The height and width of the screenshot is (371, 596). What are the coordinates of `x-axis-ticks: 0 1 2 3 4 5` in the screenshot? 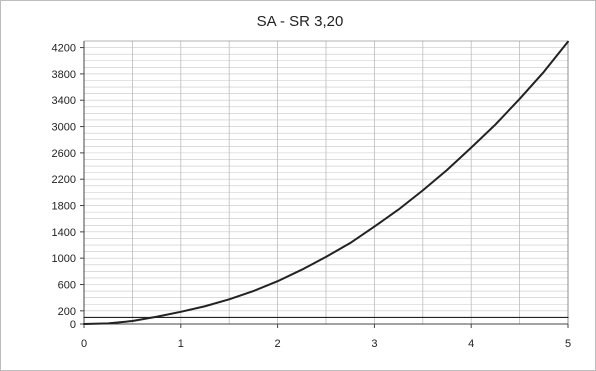 It's located at (326, 337).